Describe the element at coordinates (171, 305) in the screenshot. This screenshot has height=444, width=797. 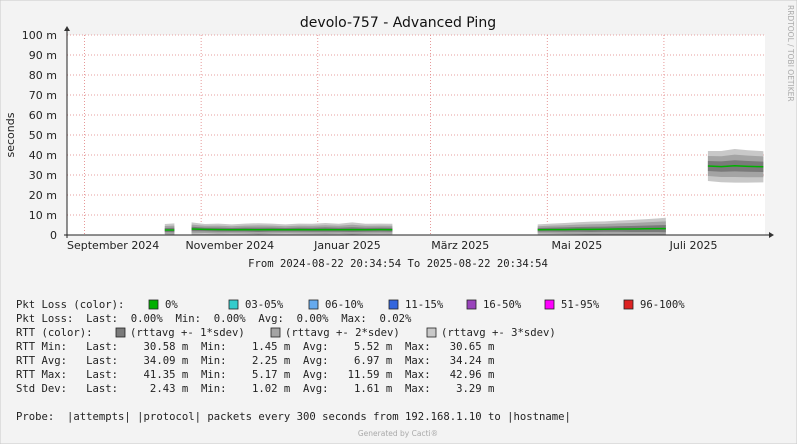
I see `legend-label: 0%` at that location.